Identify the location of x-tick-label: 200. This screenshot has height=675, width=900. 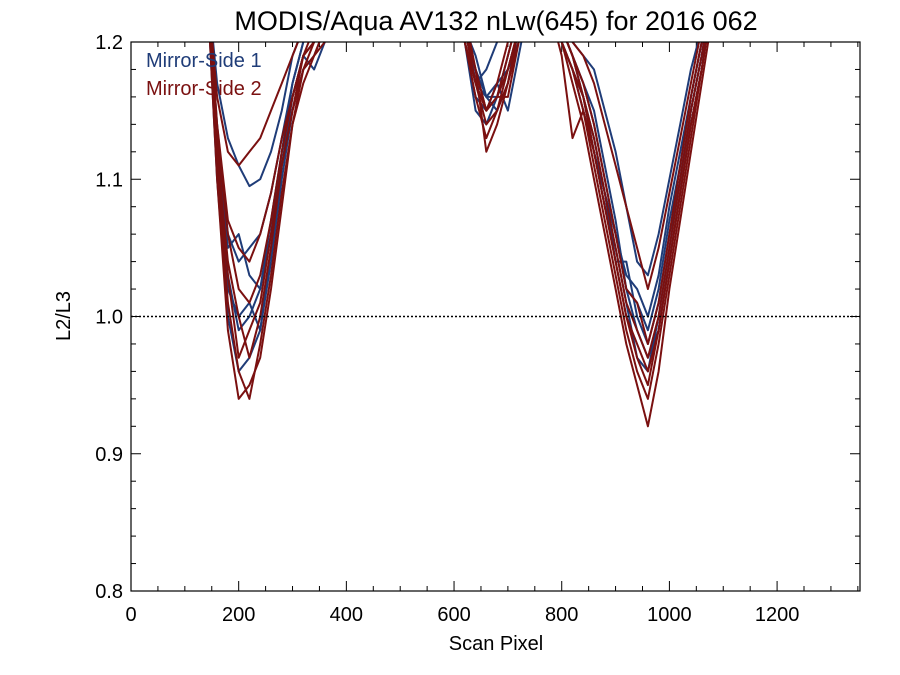
(238, 615).